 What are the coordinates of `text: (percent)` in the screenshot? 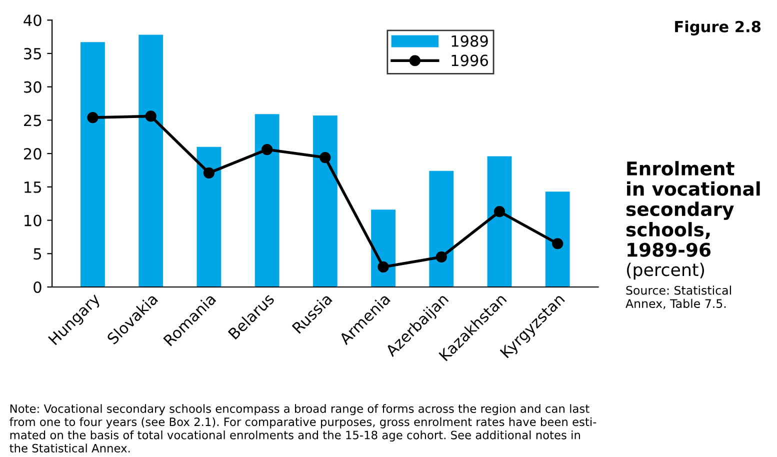 It's located at (665, 271).